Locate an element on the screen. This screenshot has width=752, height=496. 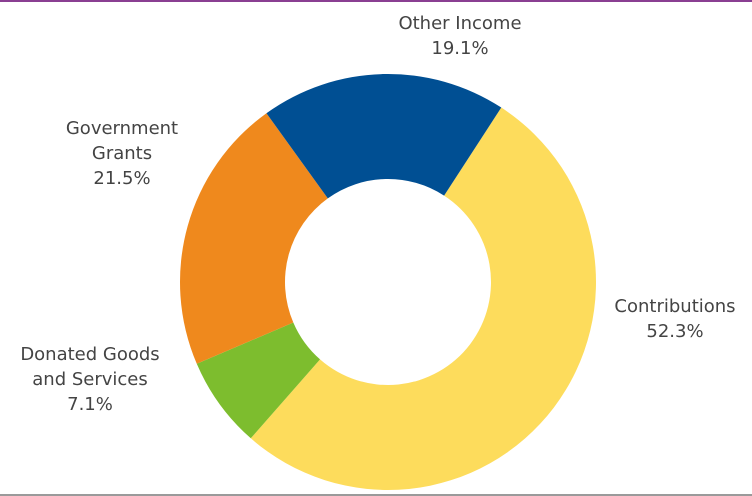
slice-label-other-income: Other Income 19.1% is located at coordinates (460, 36).